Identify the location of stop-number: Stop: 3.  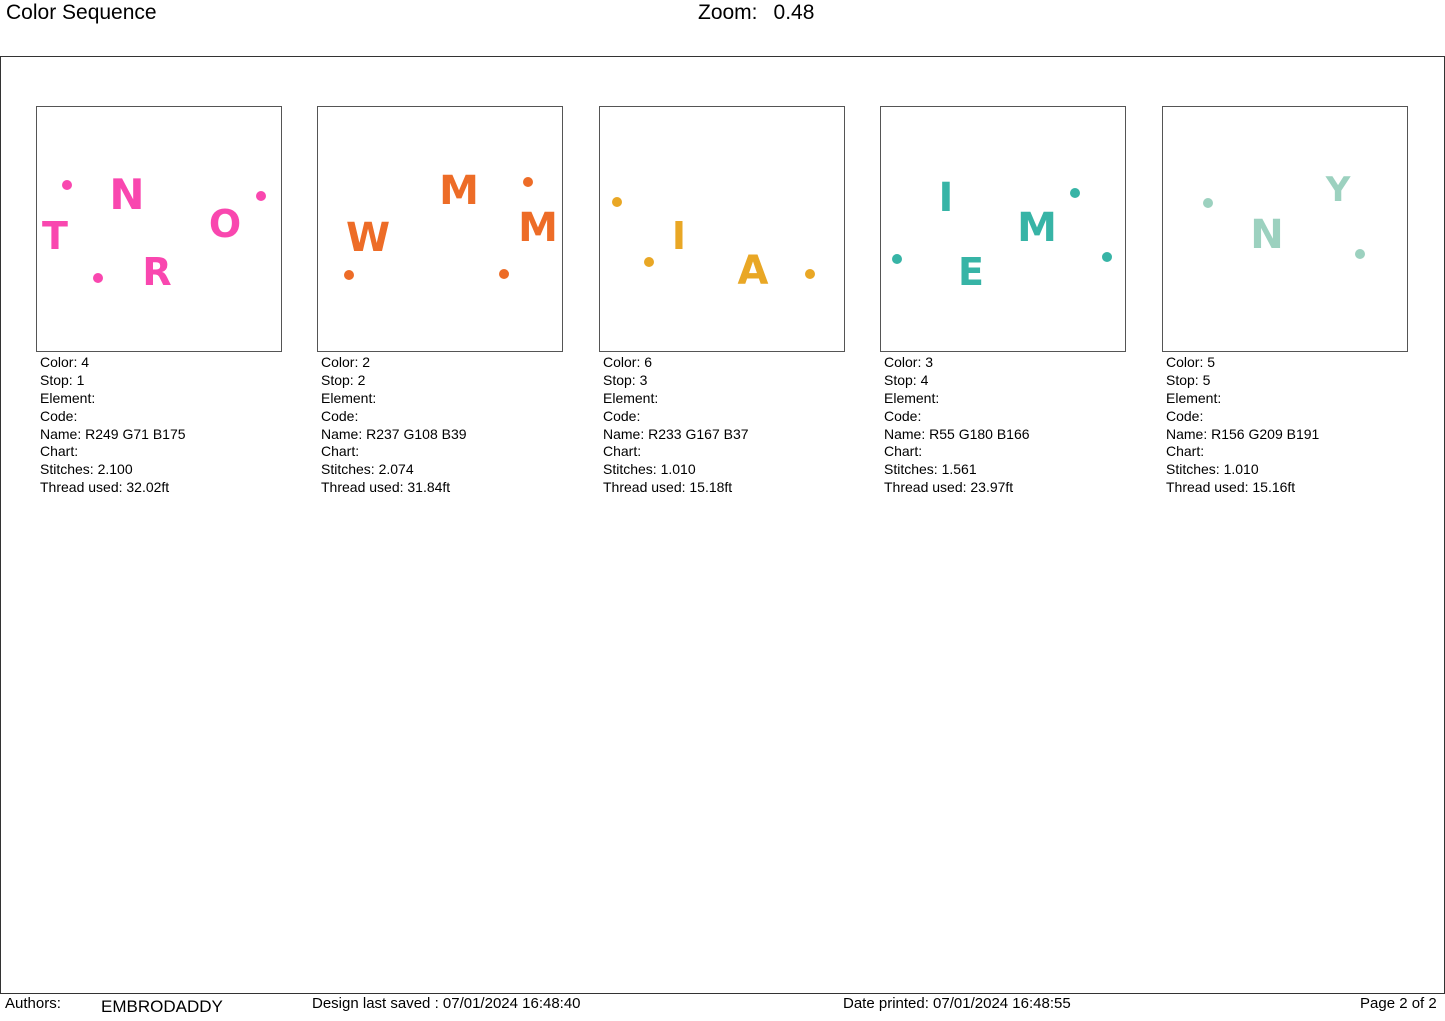
(625, 379).